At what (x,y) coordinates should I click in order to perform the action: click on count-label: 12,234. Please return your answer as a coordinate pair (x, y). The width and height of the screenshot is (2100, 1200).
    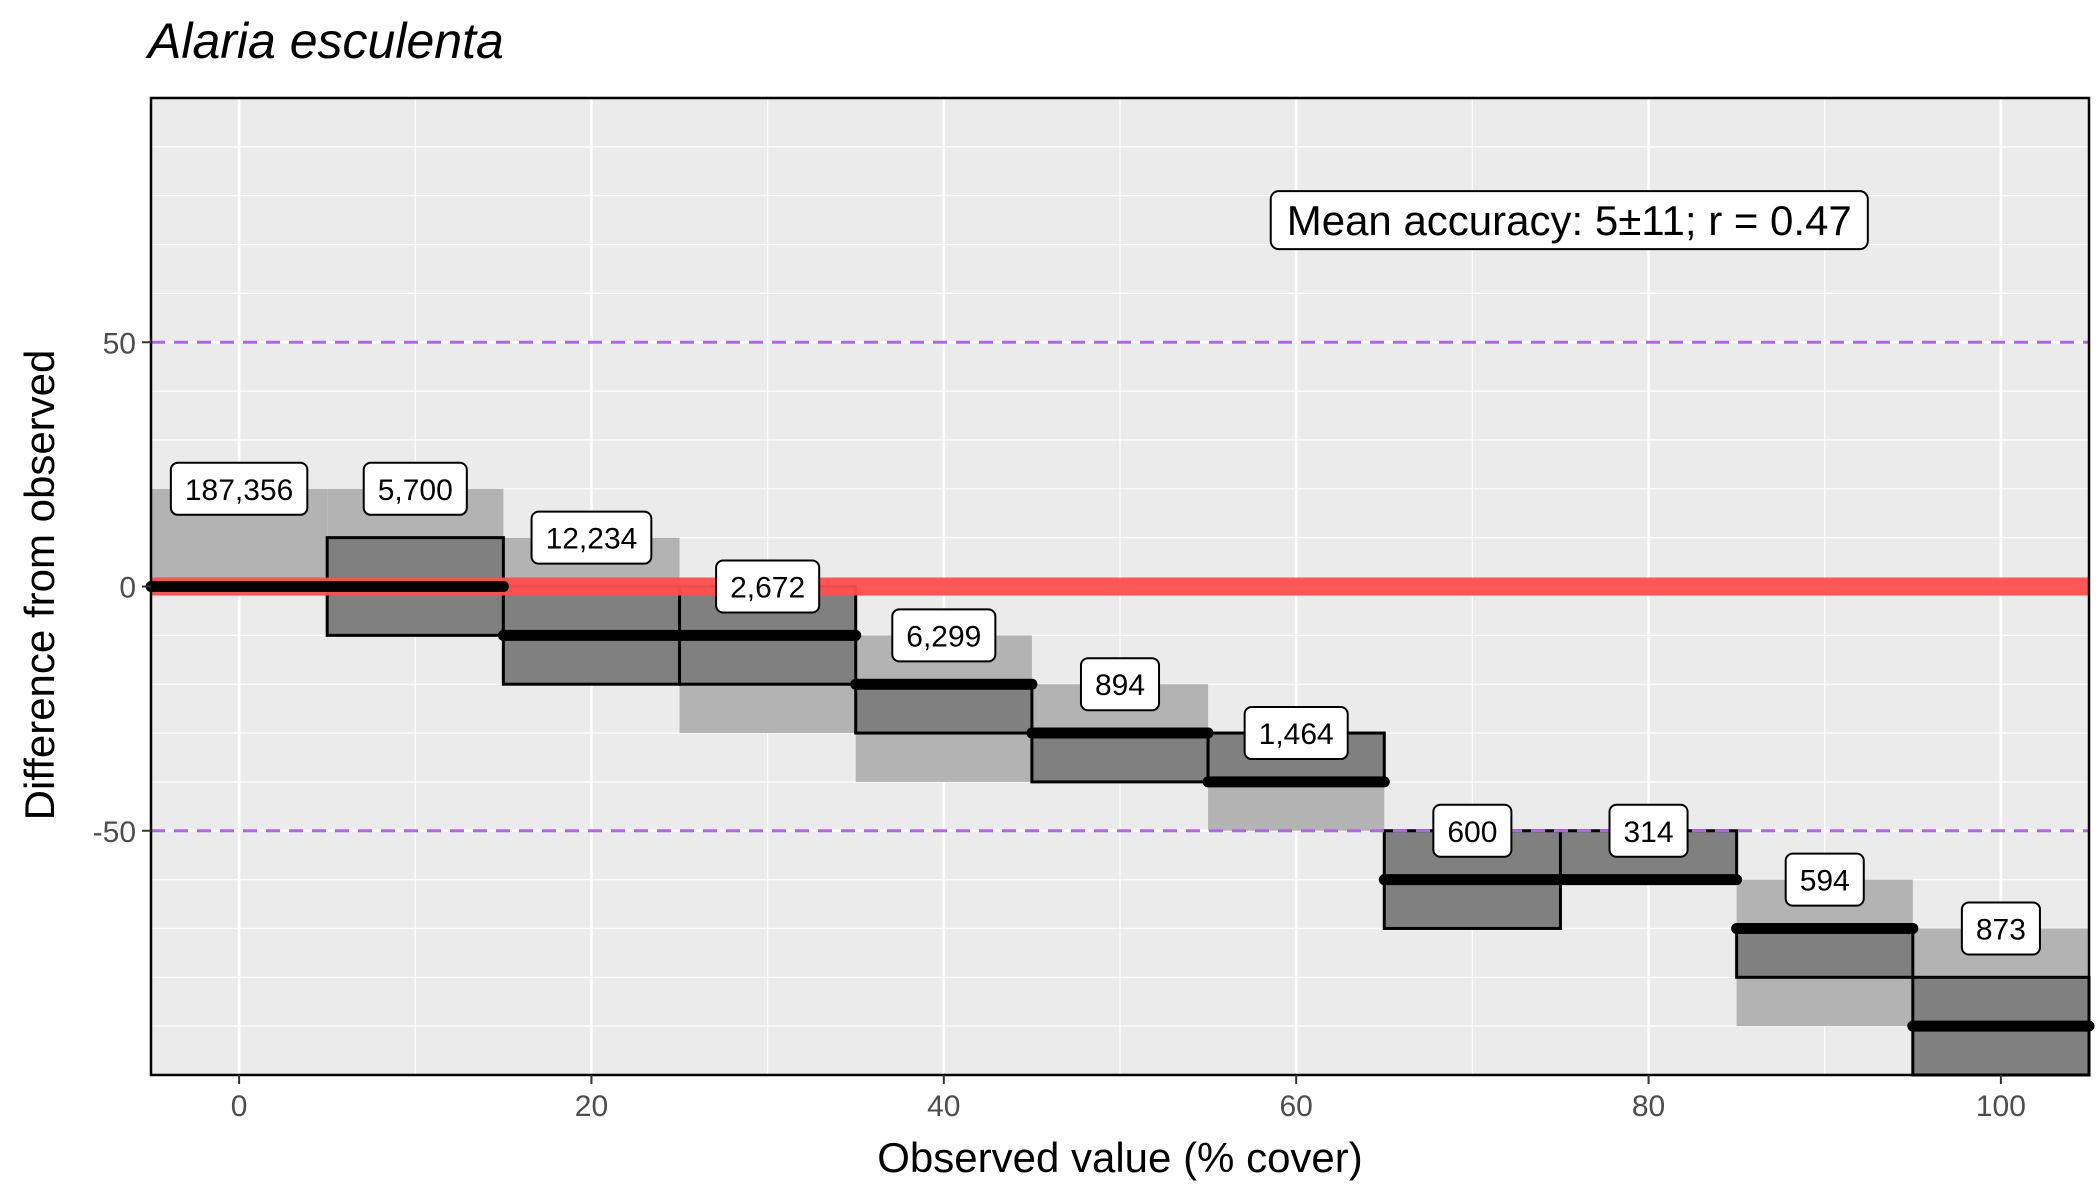
    Looking at the image, I should click on (592, 539).